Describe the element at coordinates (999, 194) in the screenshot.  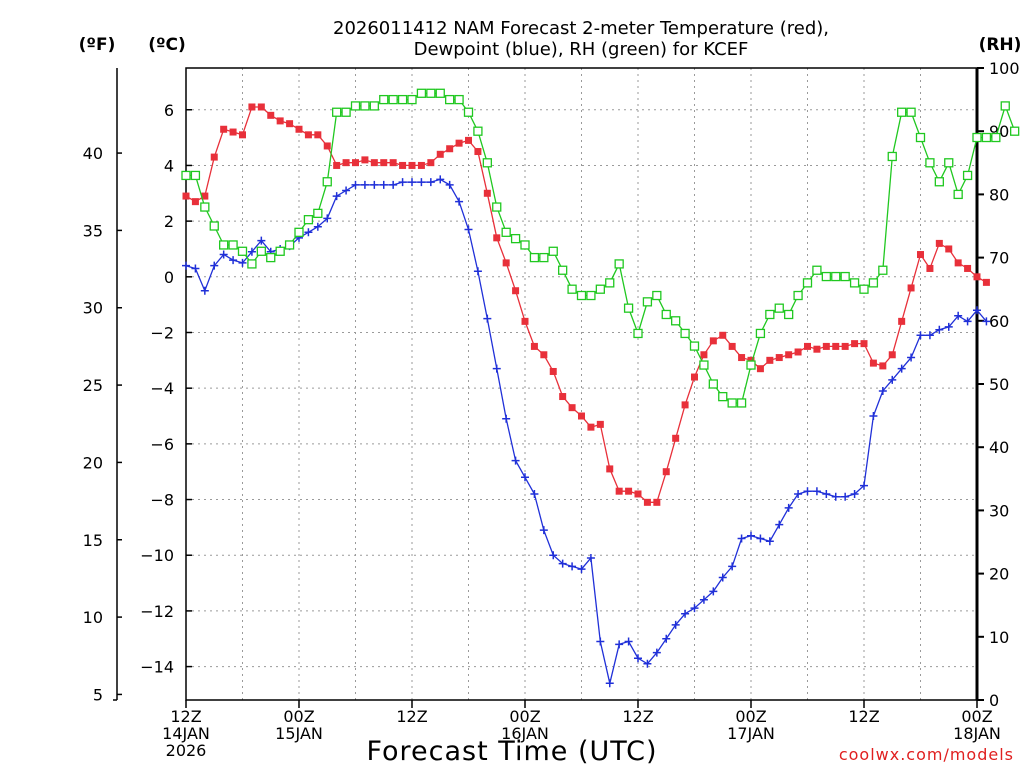
I see `rh-tick-label: 80` at that location.